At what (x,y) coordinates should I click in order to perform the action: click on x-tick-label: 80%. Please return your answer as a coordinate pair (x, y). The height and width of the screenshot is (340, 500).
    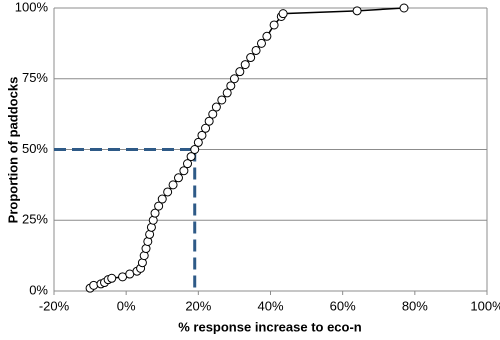
    Looking at the image, I should click on (415, 305).